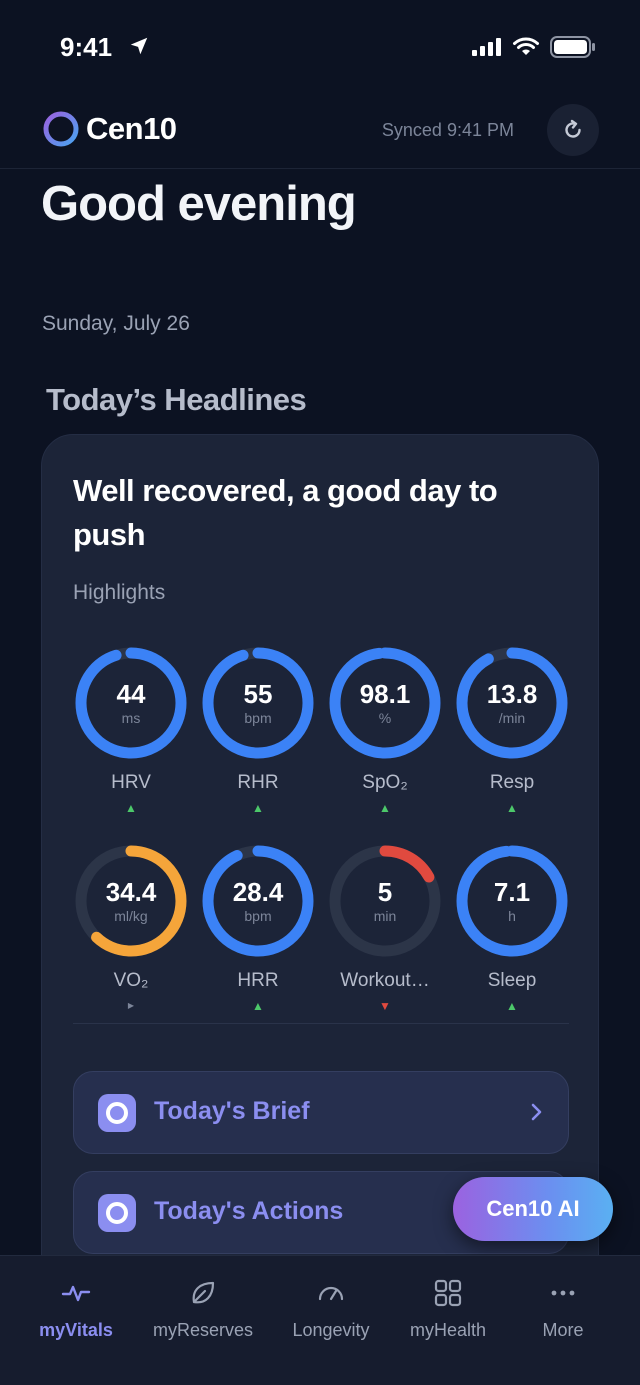 This screenshot has width=640, height=1385. Describe the element at coordinates (385, 916) in the screenshot. I see `metric-unit: min` at that location.